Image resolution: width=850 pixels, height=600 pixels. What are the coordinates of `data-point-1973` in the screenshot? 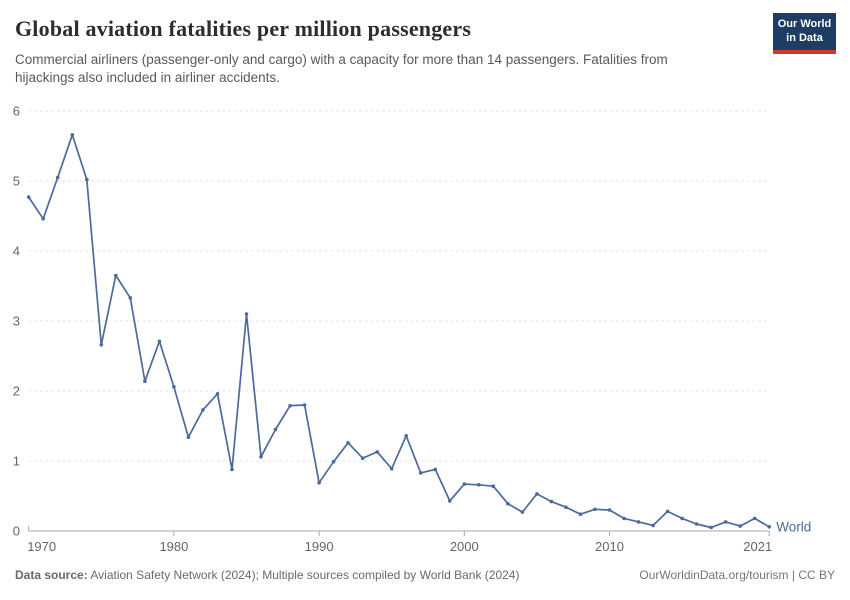 It's located at (72, 135).